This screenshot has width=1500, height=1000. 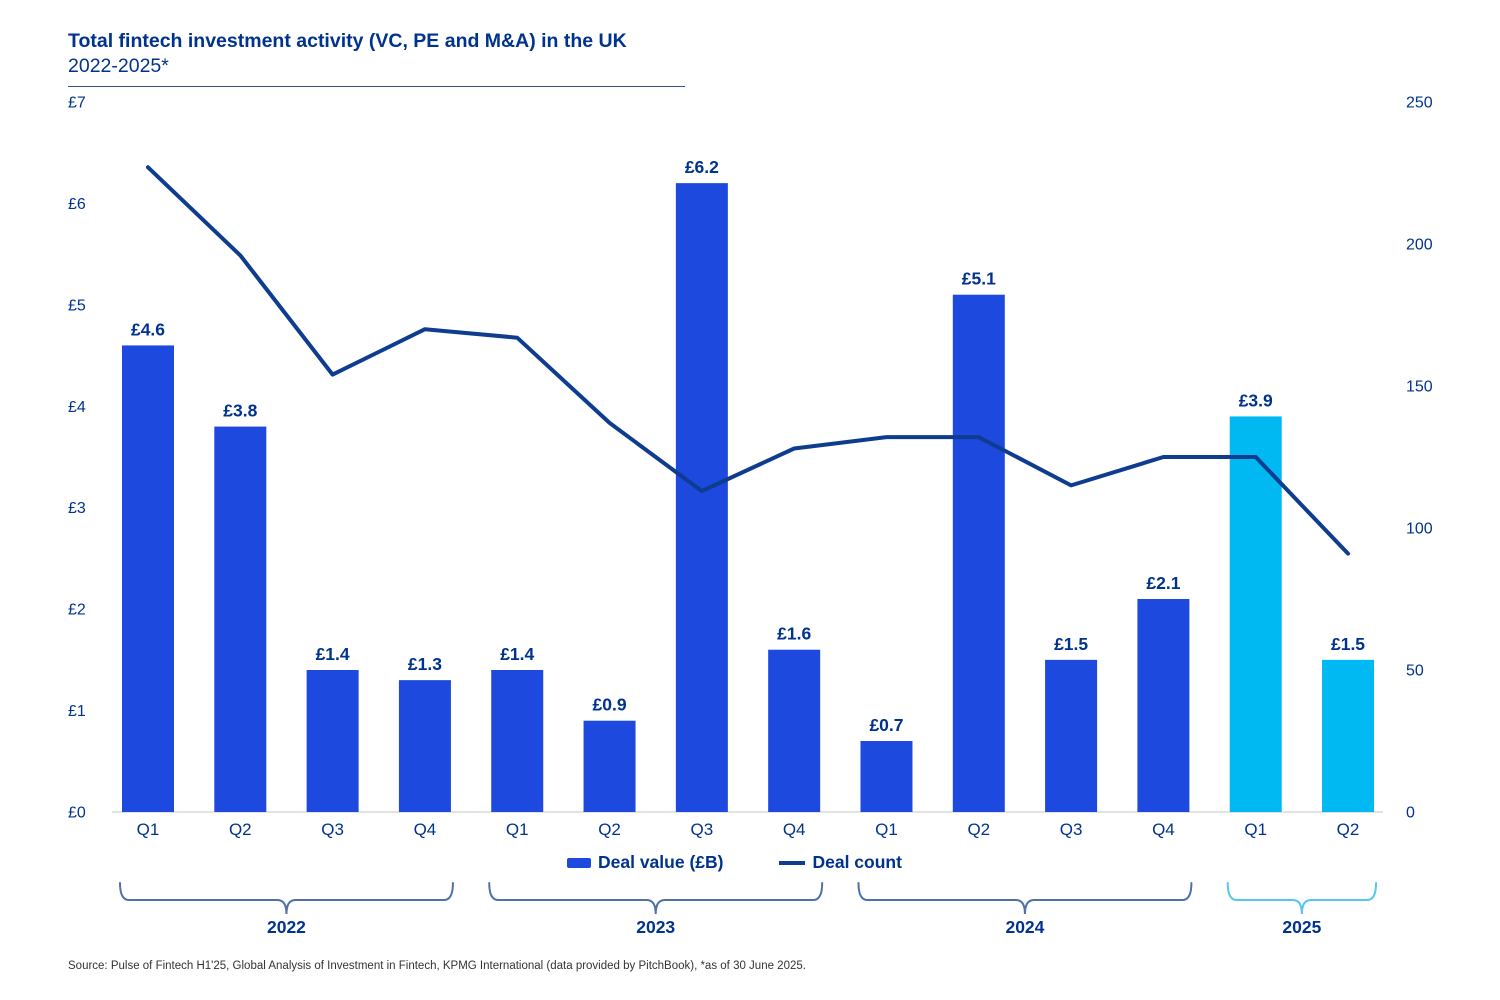 I want to click on bar-value-label: £1.6, so click(x=794, y=634).